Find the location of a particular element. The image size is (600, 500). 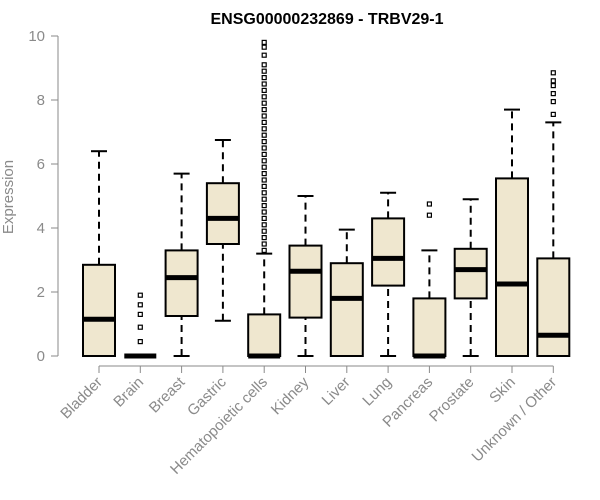

y-tick-label: 6 is located at coordinates (41, 164).